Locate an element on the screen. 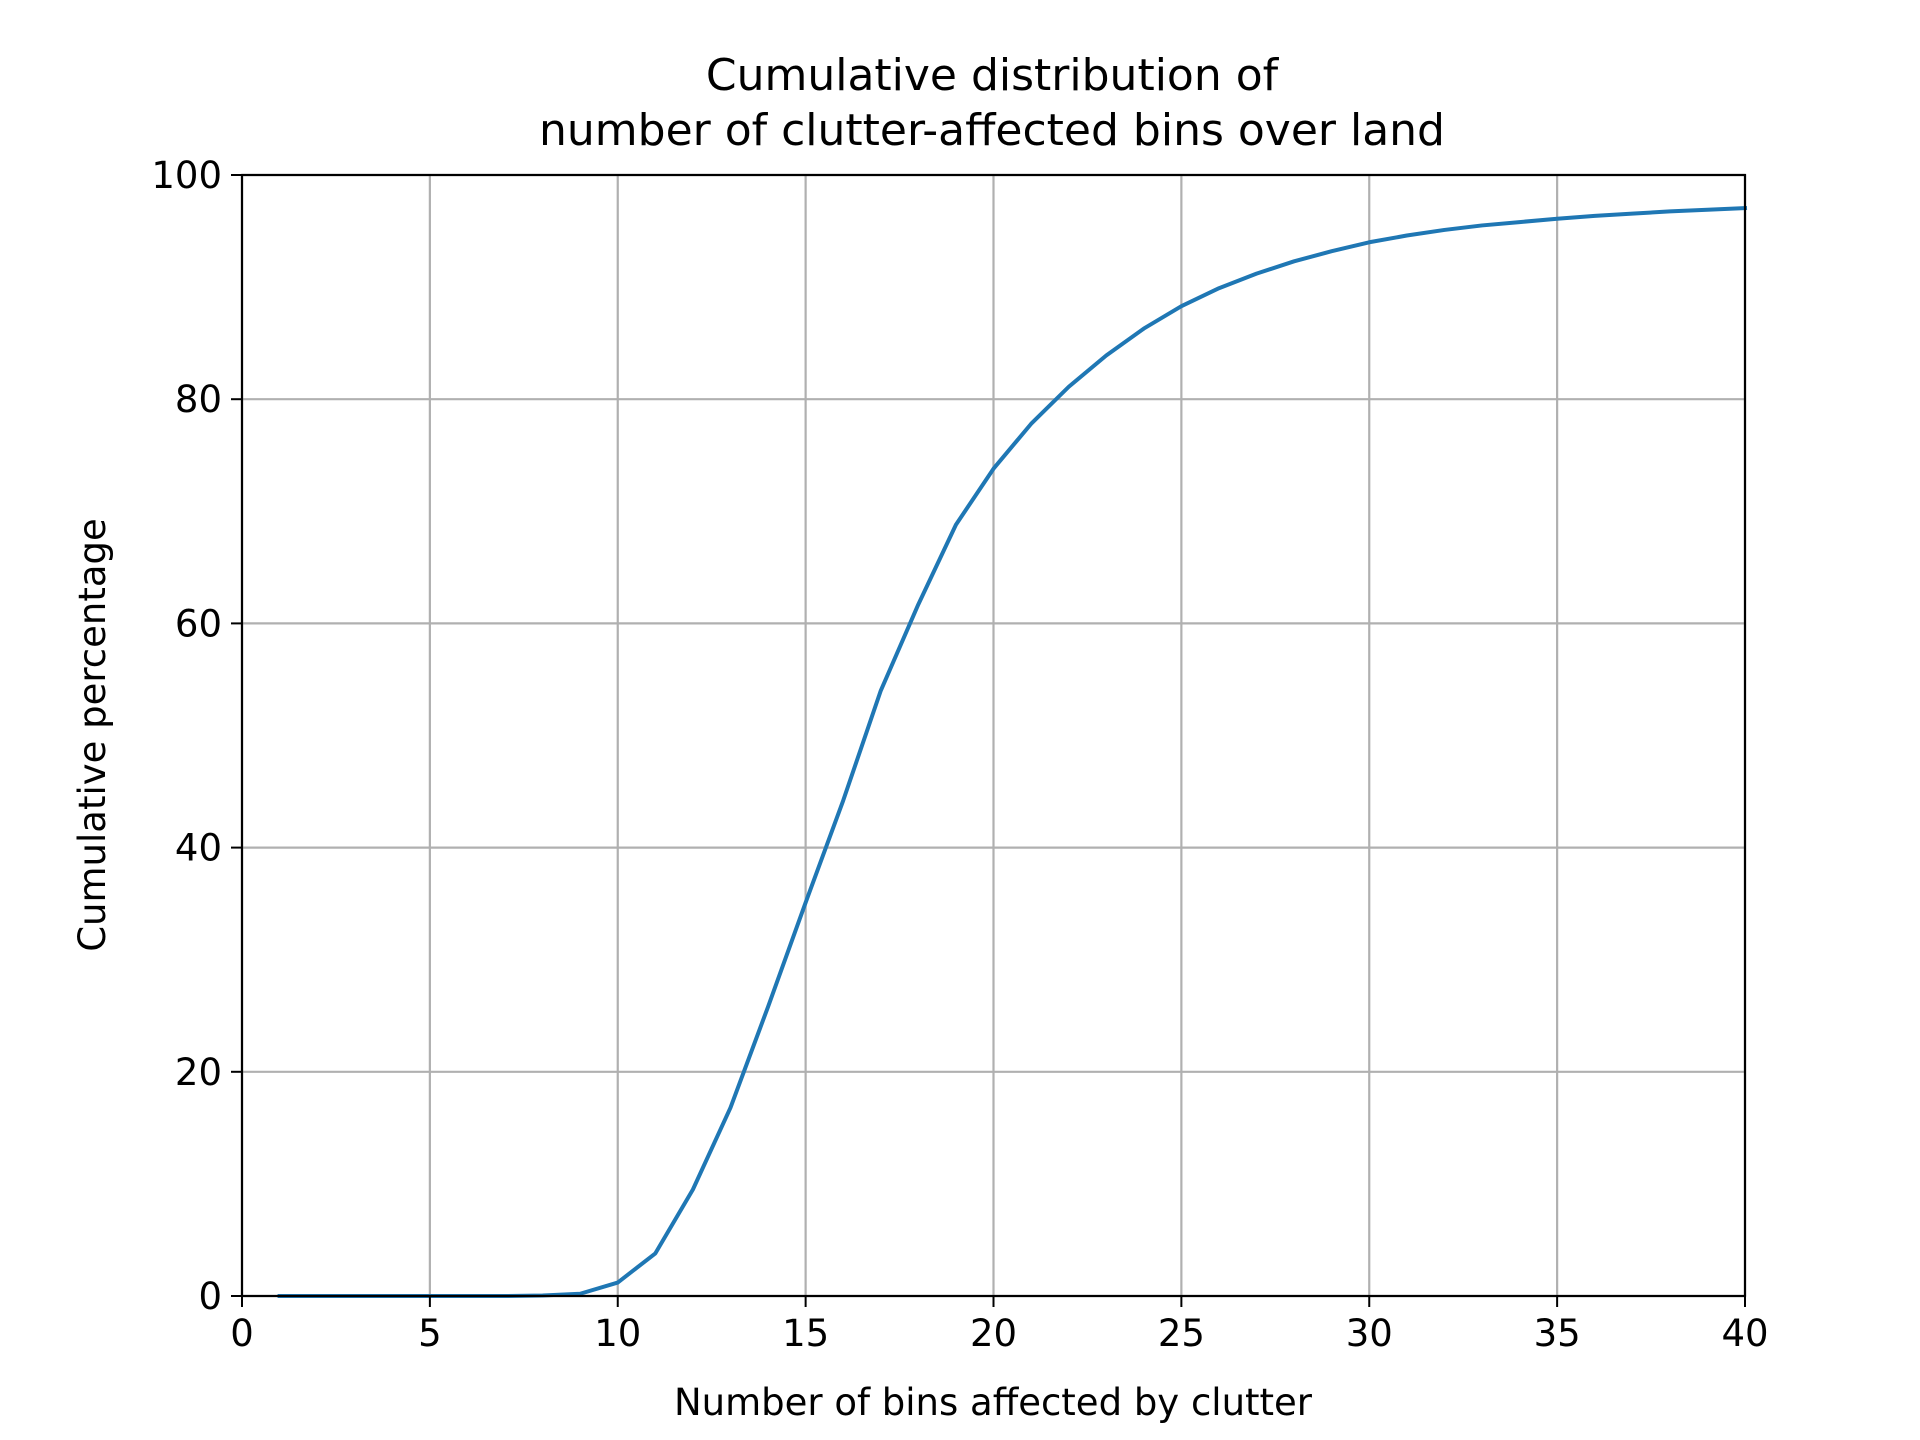  y-tick-label-3: 60 is located at coordinates (198, 623).